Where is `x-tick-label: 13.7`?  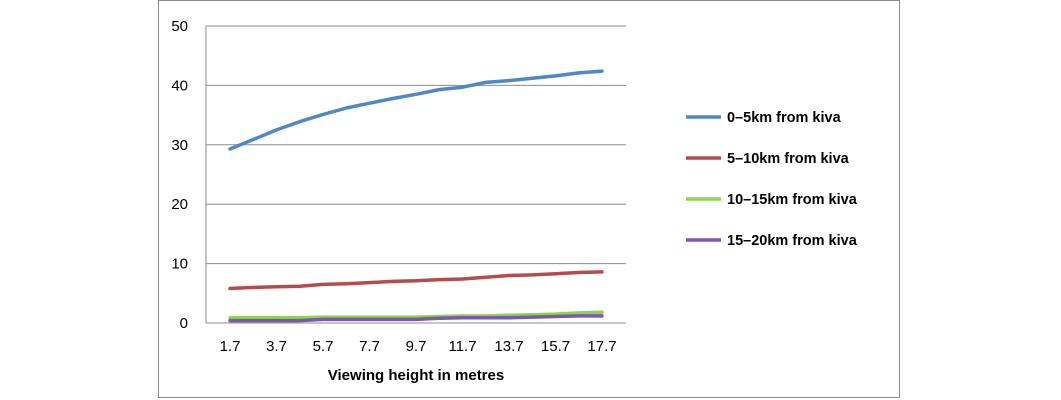
x-tick-label: 13.7 is located at coordinates (508, 346).